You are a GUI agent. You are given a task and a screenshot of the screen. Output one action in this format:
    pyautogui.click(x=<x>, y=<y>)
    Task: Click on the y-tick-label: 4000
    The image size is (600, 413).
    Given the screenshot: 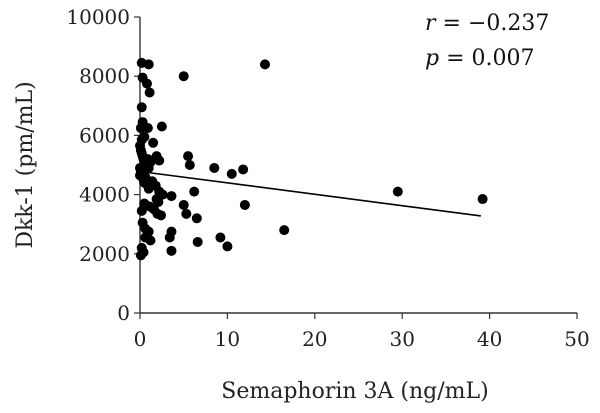 What is the action you would take?
    pyautogui.click(x=104, y=195)
    